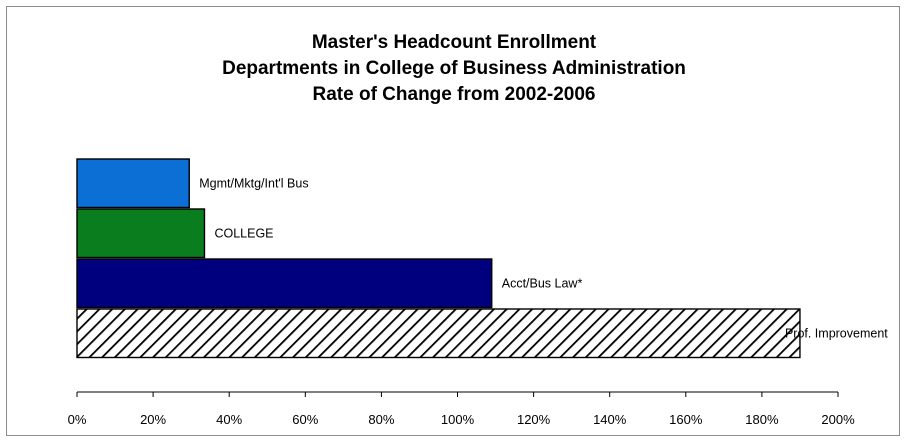 The width and height of the screenshot is (908, 442). I want to click on bar-label-0: Mgmt/Mktg/Int'l Bus, so click(253, 183).